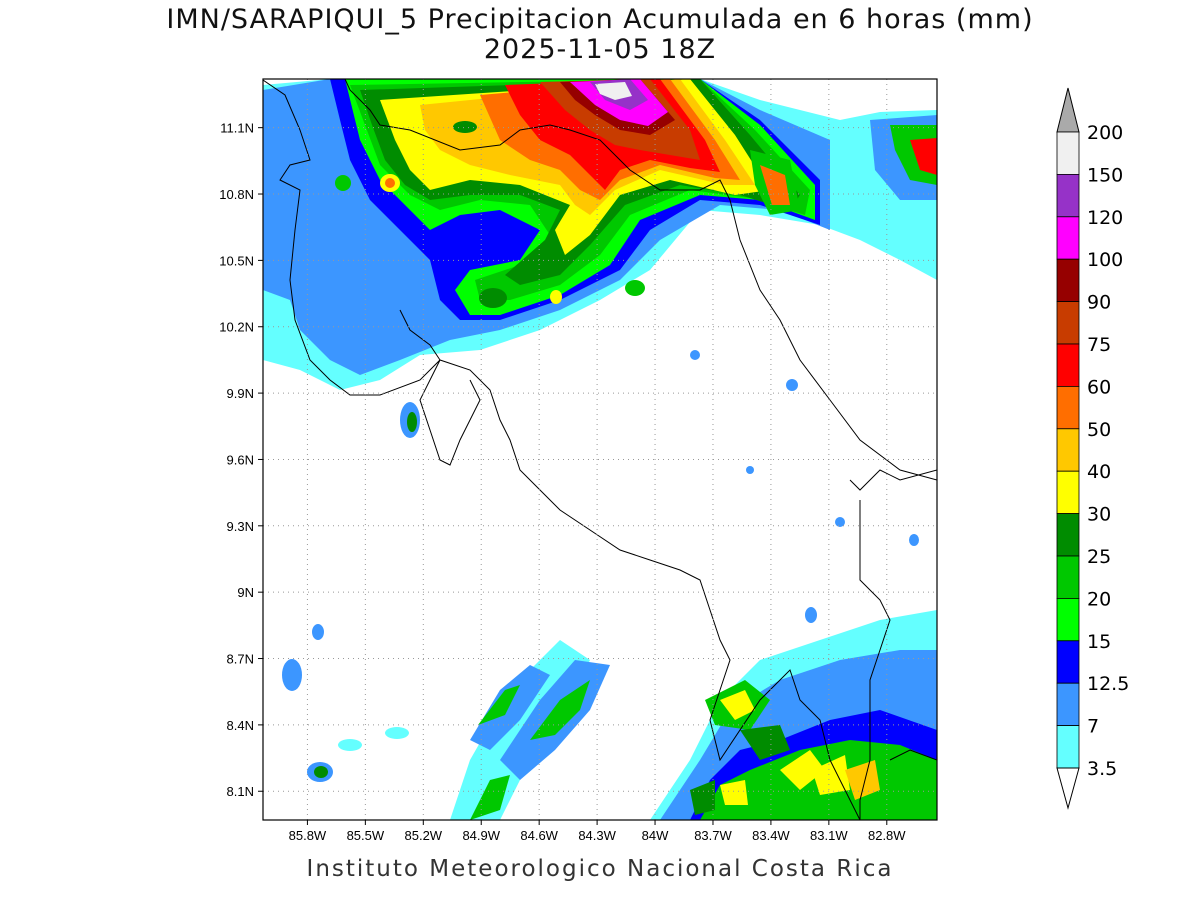 The height and width of the screenshot is (900, 1200). What do you see at coordinates (1099, 557) in the screenshot?
I see `colorbar-level-label: 25` at bounding box center [1099, 557].